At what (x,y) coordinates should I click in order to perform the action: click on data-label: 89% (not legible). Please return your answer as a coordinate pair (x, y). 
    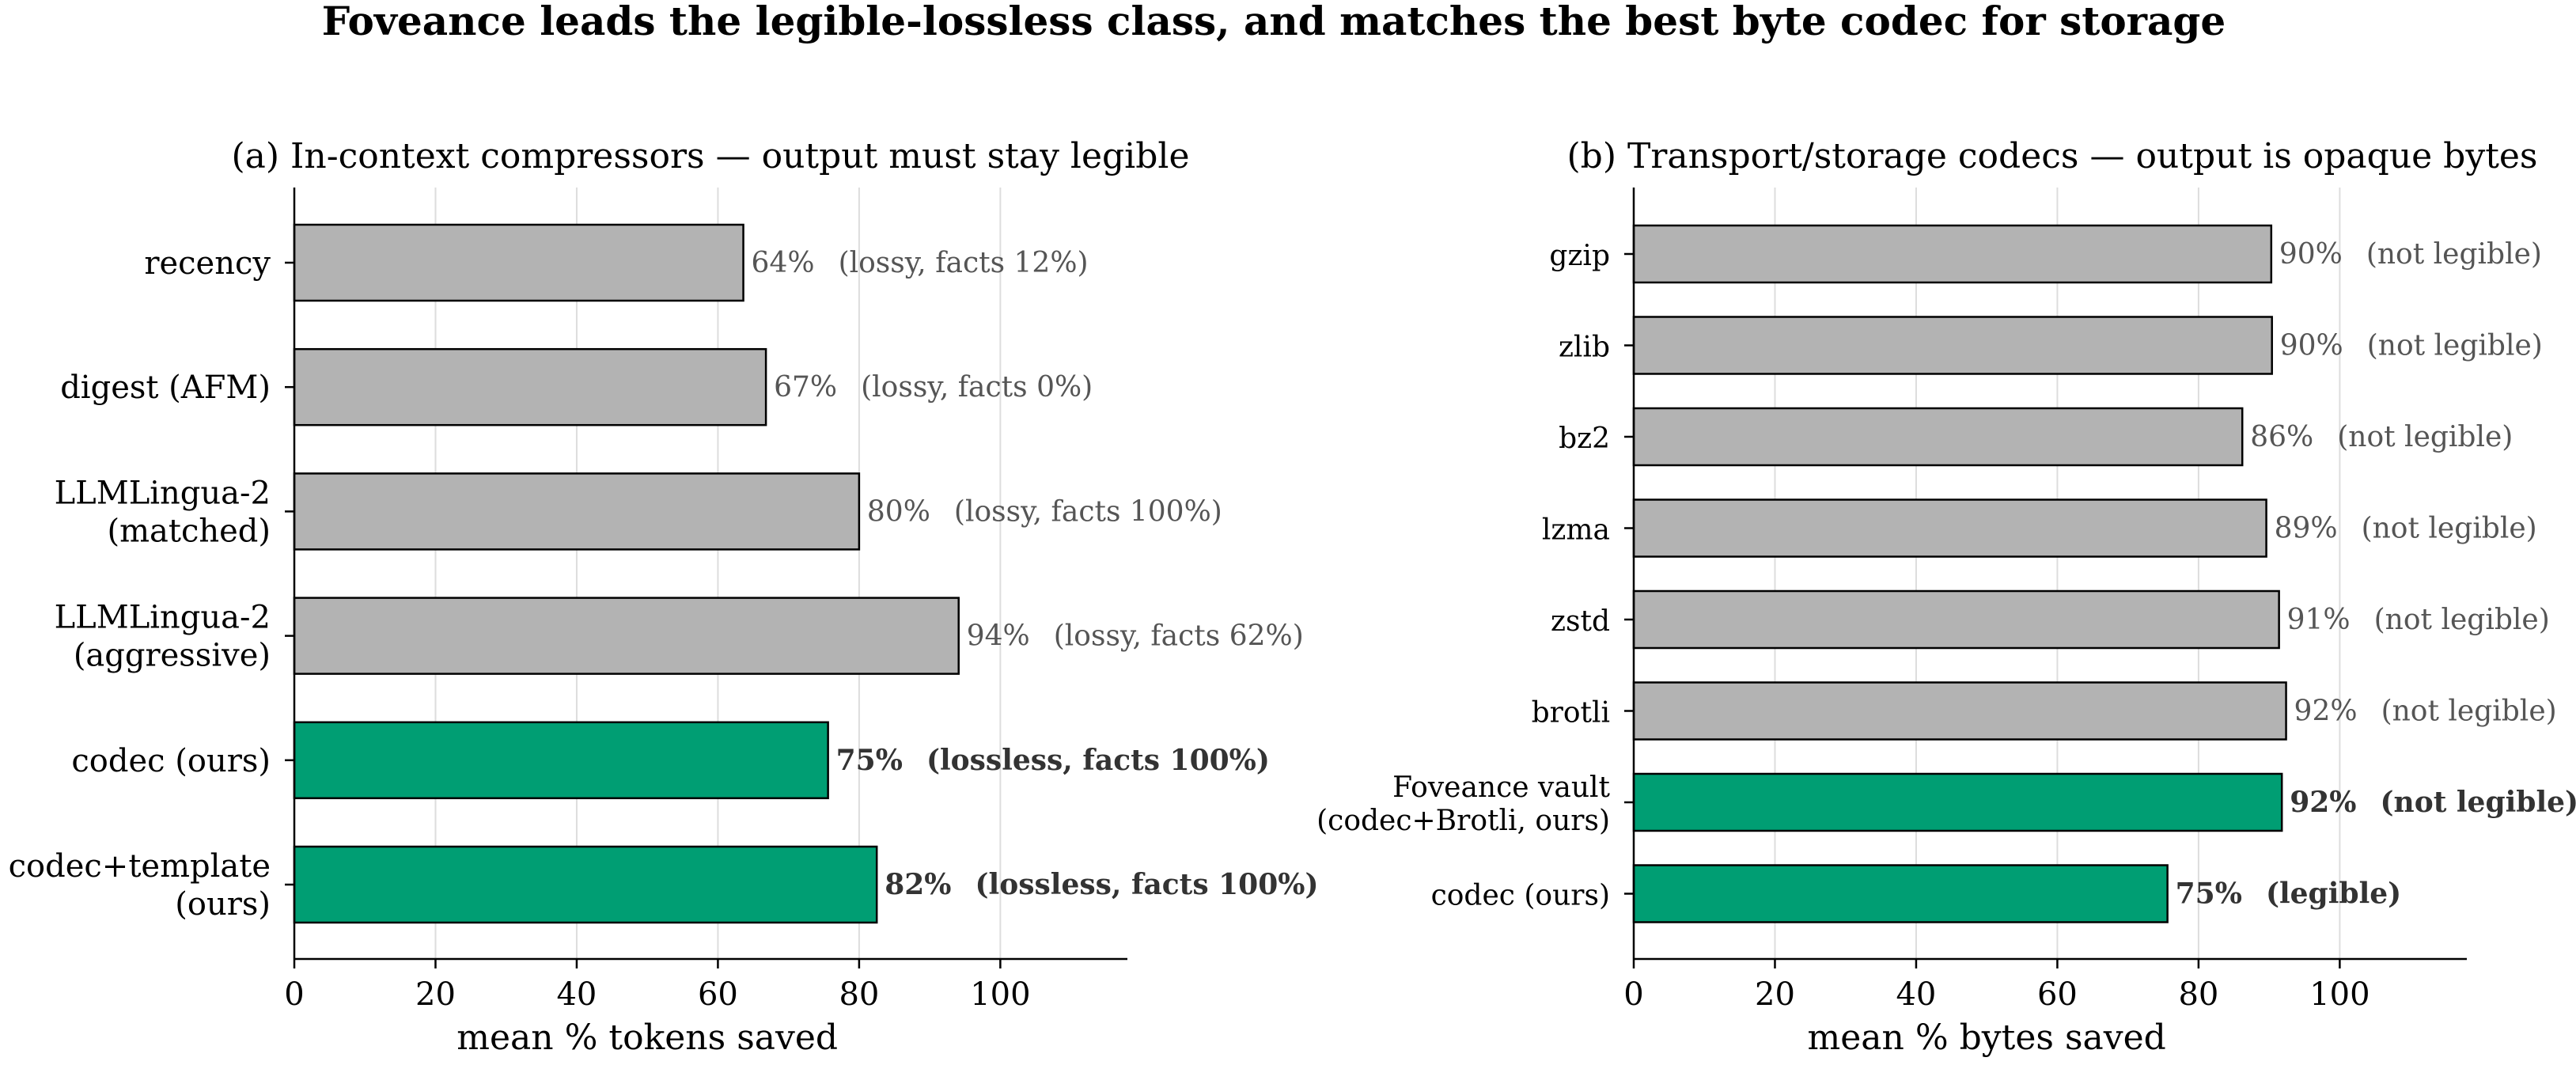
    Looking at the image, I should click on (2406, 529).